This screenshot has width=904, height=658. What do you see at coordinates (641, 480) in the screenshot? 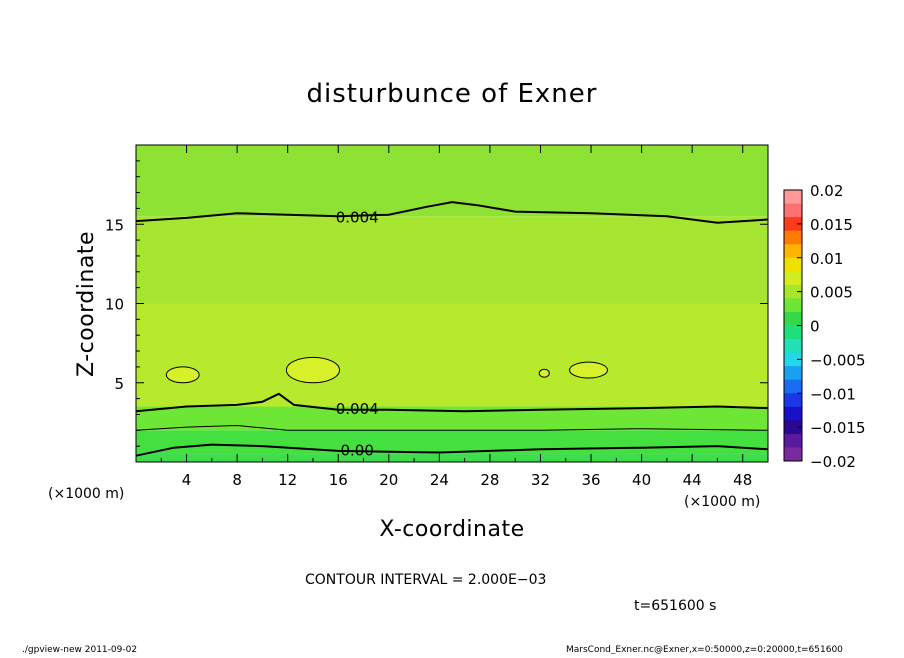
I see `x-tick-label-40: 40` at bounding box center [641, 480].